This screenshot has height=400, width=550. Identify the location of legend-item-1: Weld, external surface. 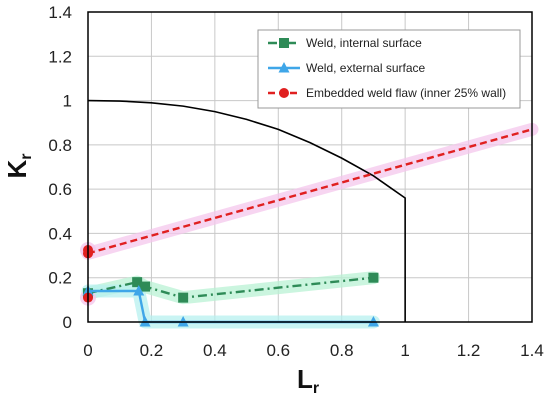
(346, 68).